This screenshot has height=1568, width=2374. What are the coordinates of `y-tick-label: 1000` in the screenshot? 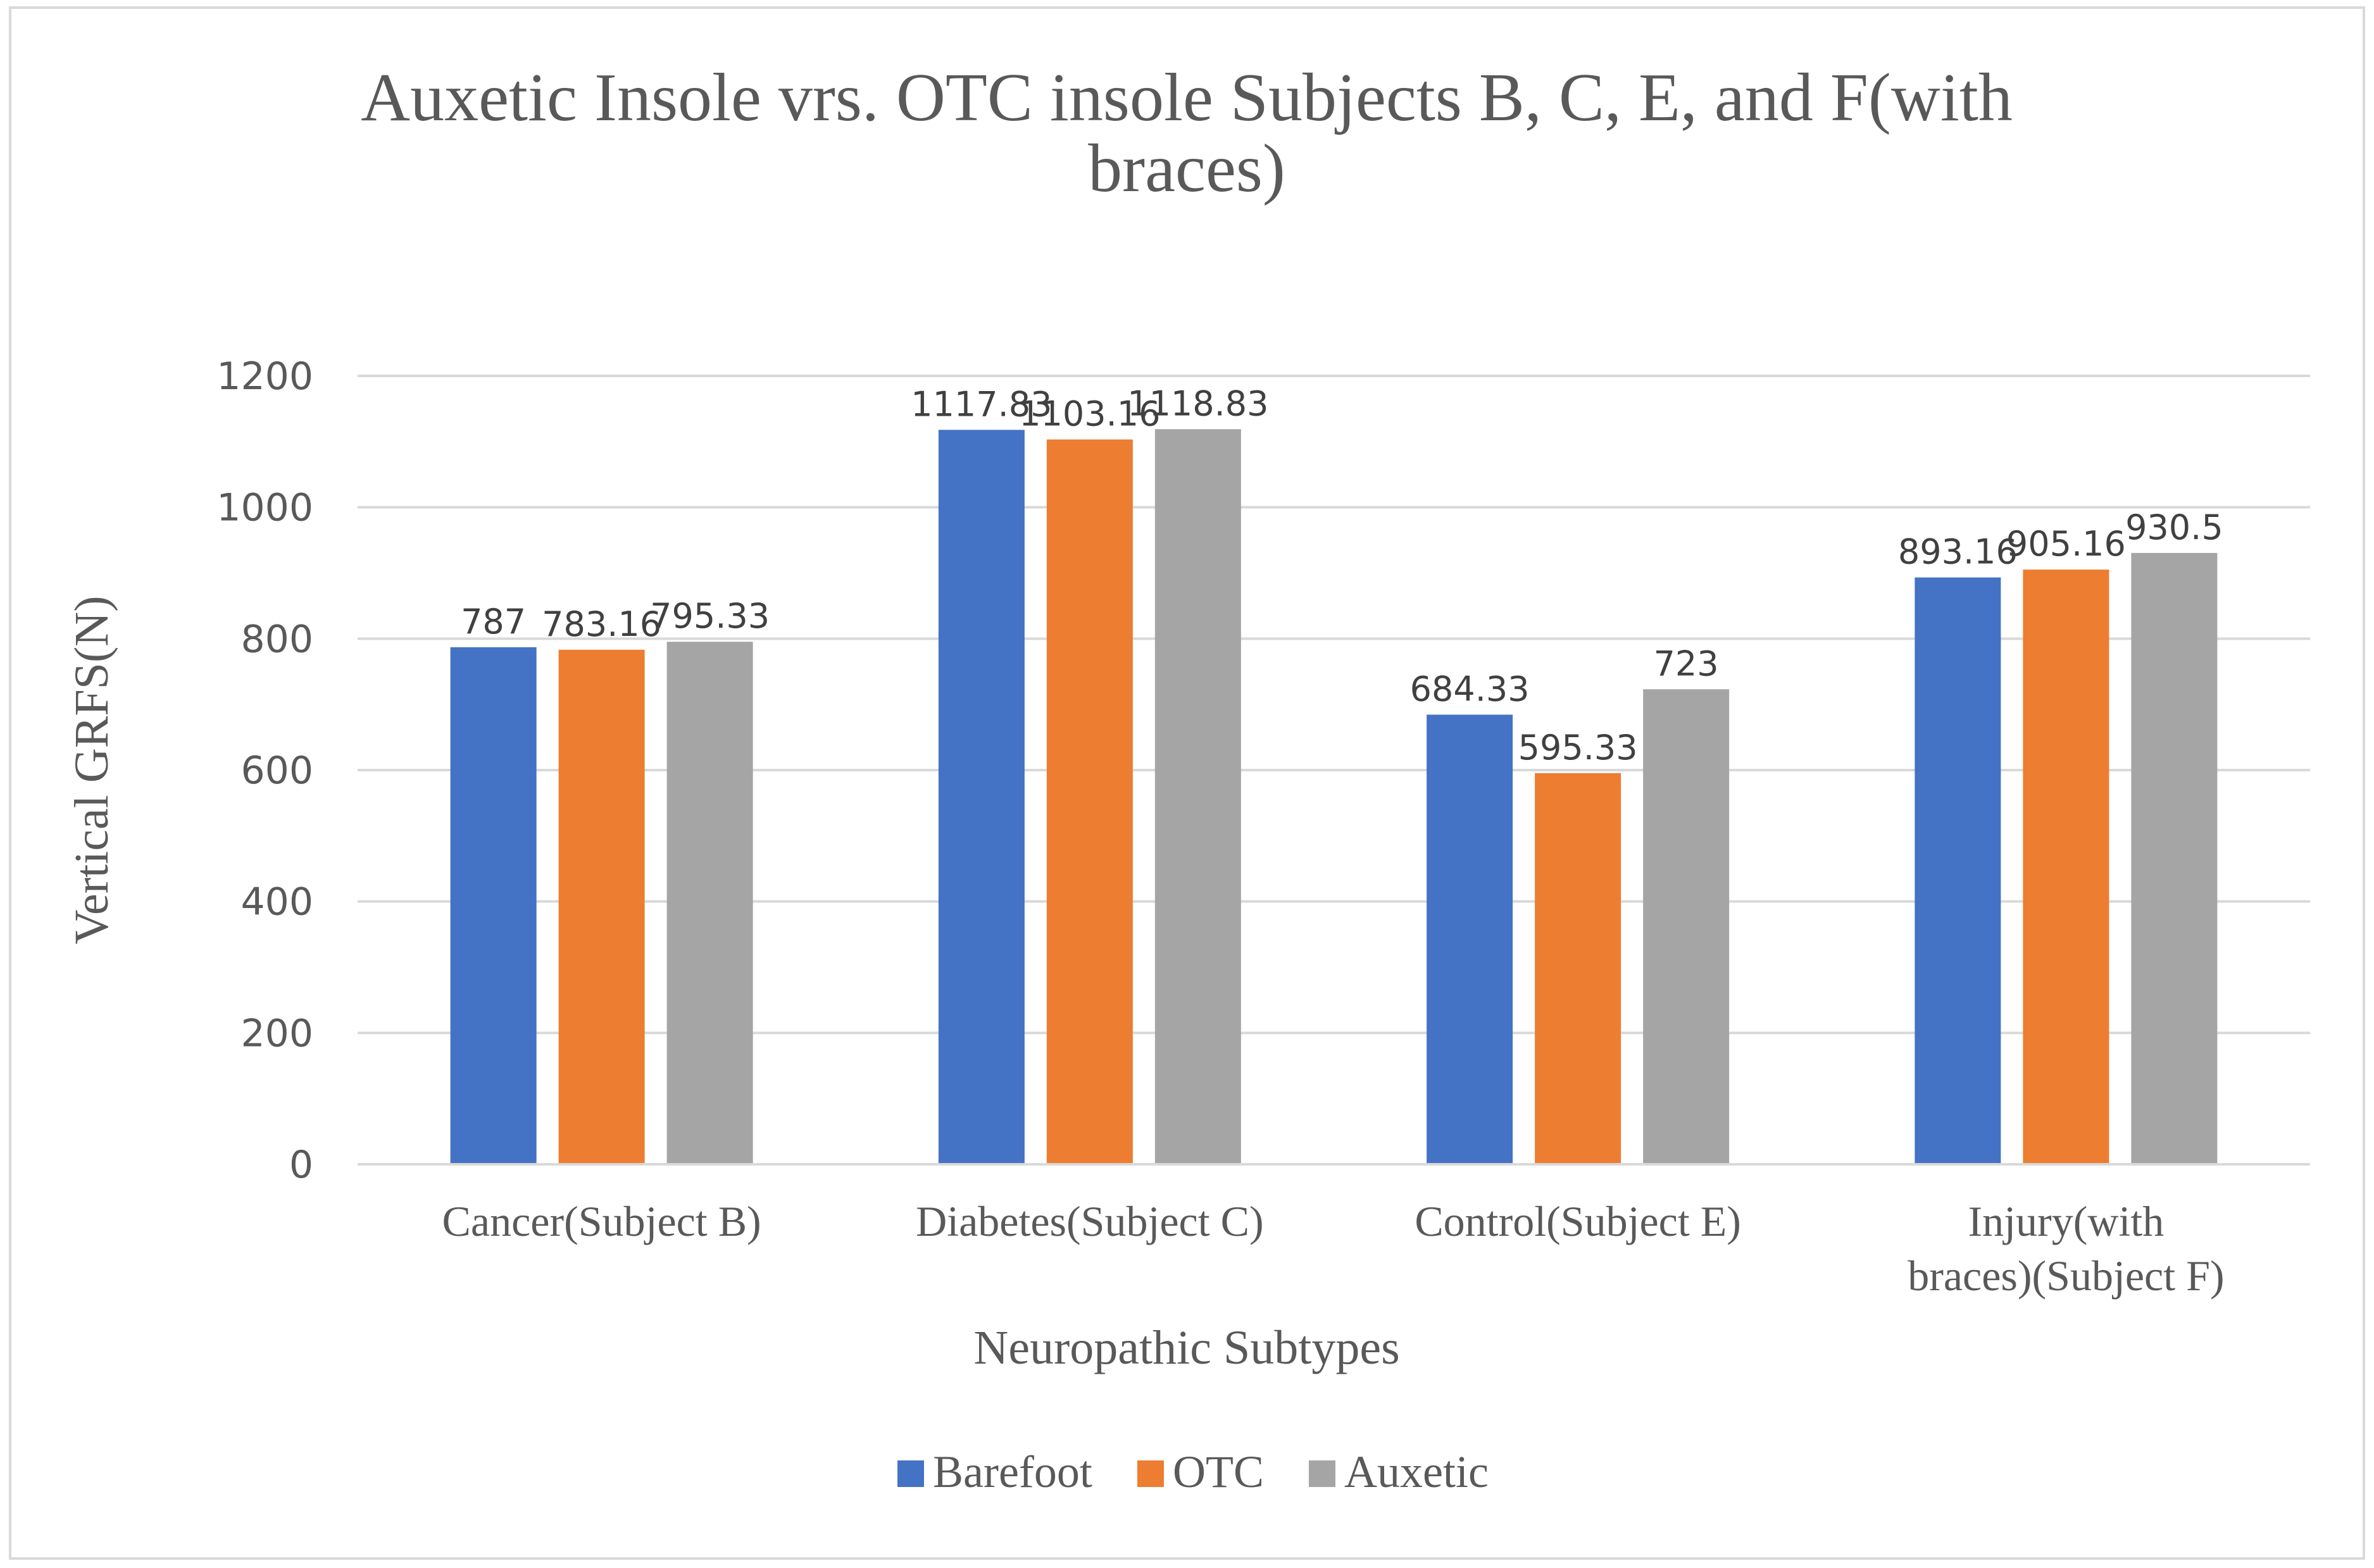 It's located at (264, 508).